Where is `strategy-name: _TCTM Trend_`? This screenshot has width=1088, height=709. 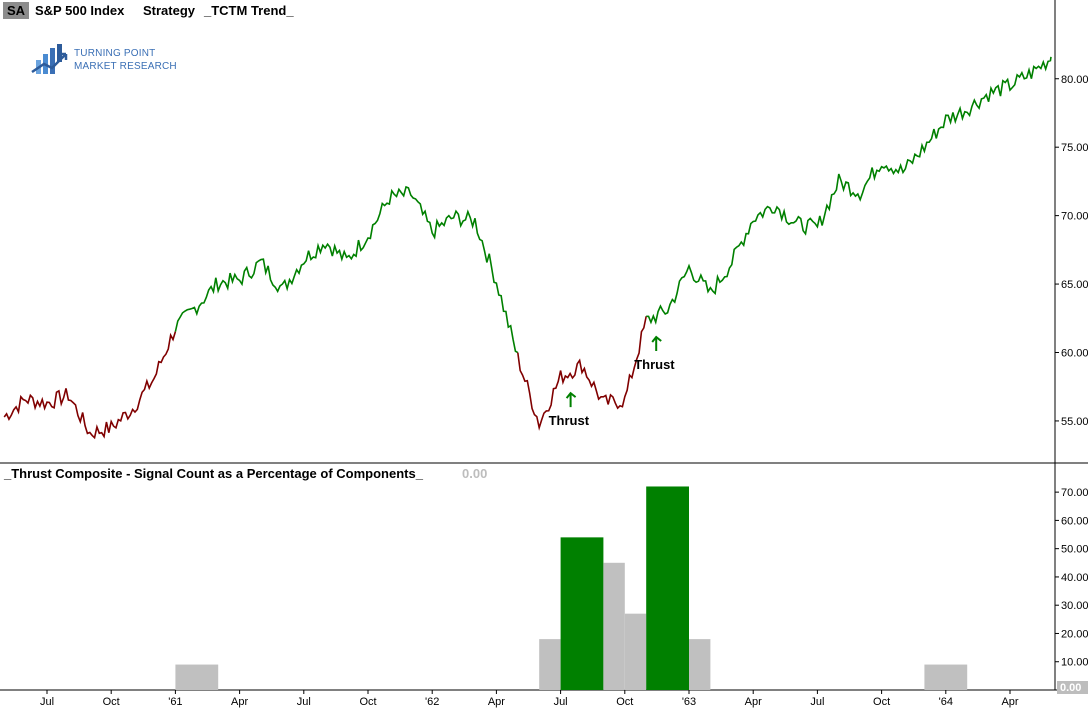
strategy-name: _TCTM Trend_ is located at coordinates (249, 10).